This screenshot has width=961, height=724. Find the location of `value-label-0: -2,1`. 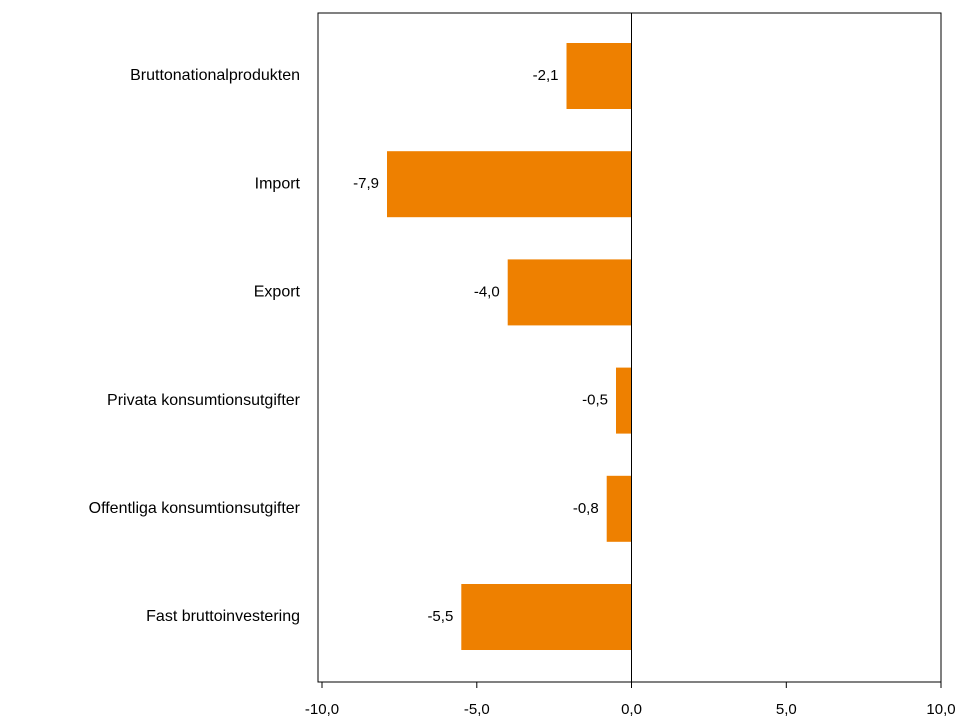

value-label-0: -2,1 is located at coordinates (546, 75).